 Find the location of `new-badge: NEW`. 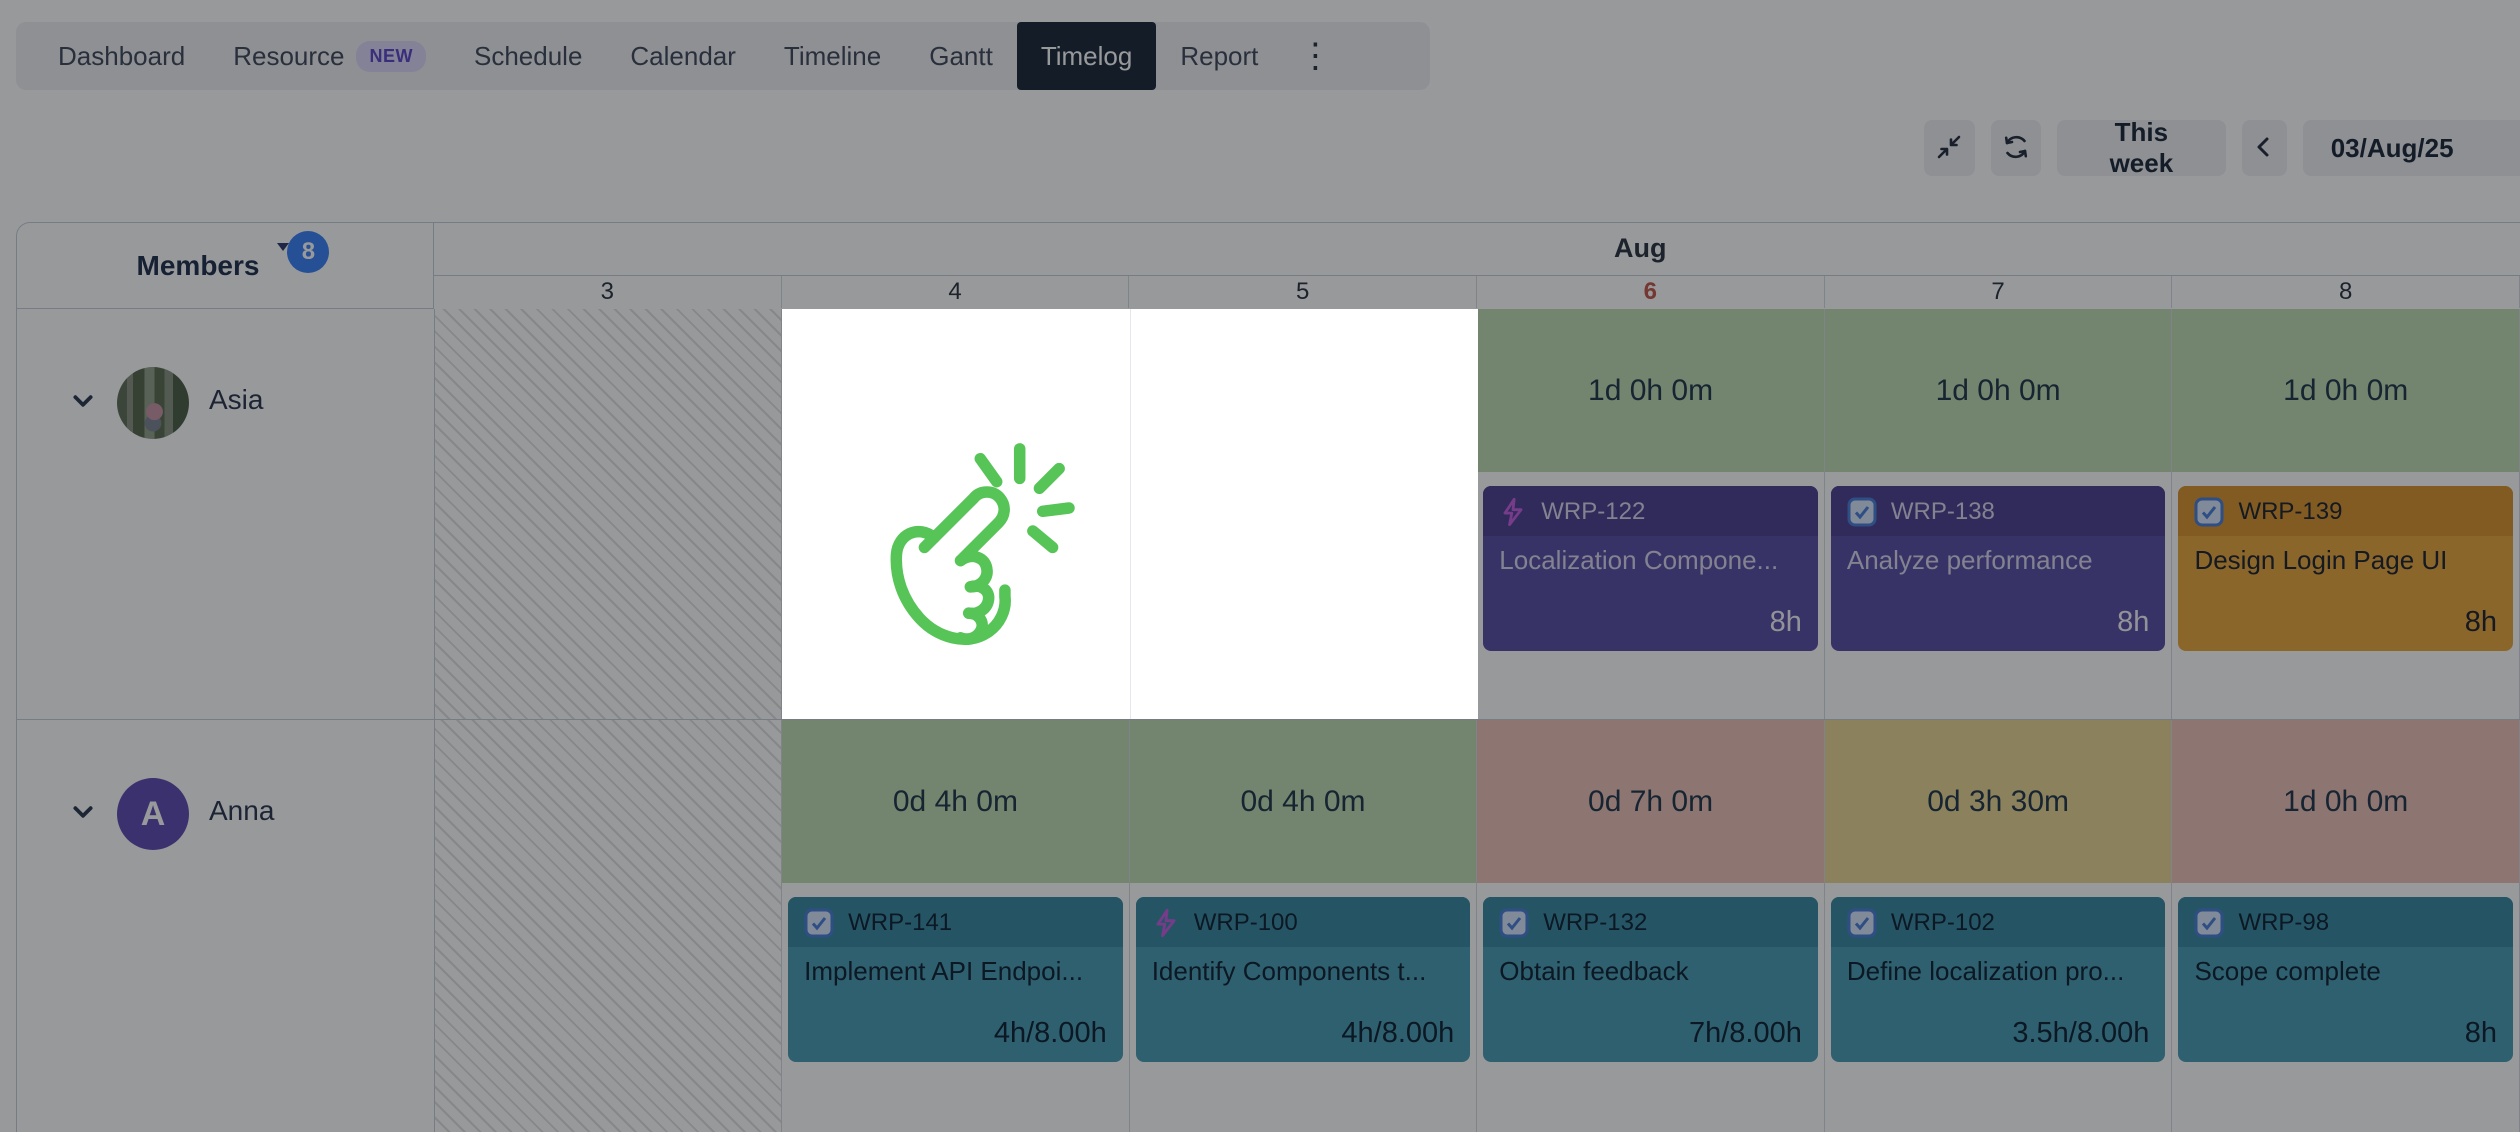

new-badge: NEW is located at coordinates (391, 56).